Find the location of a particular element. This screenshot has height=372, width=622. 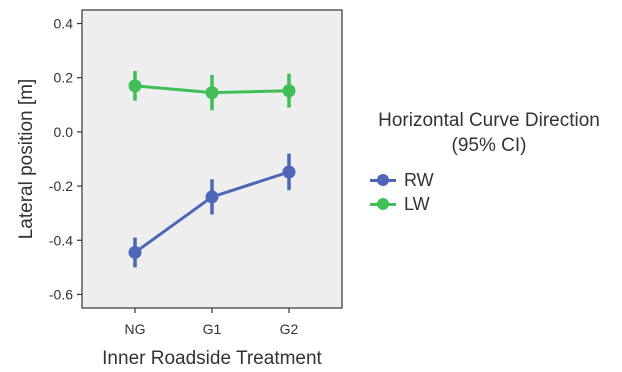

legend-title-line2: (95% CI) is located at coordinates (489, 145).